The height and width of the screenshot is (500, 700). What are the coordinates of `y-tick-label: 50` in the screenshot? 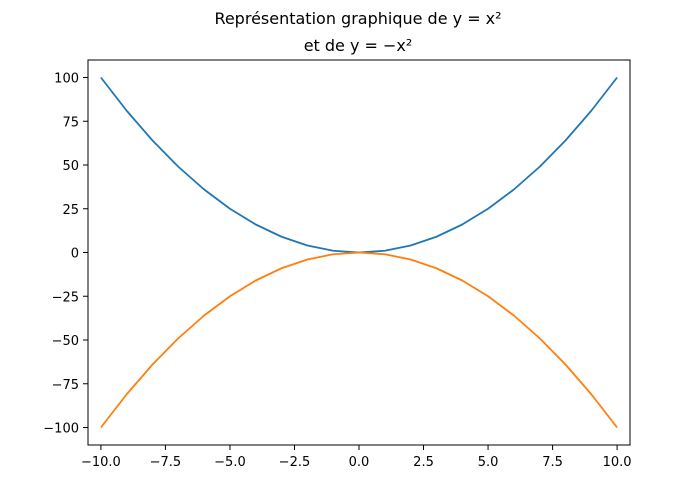 It's located at (70, 166).